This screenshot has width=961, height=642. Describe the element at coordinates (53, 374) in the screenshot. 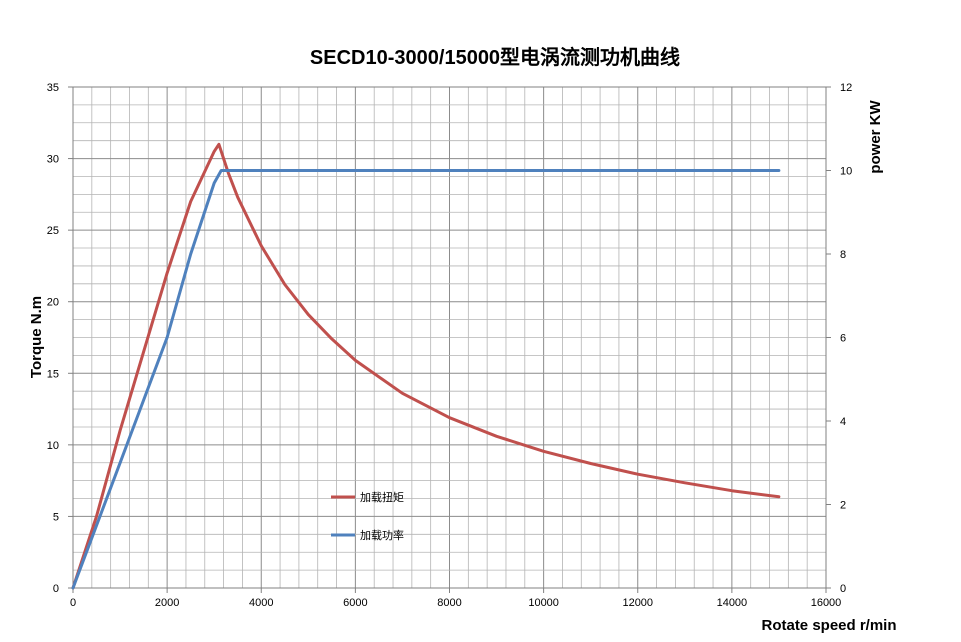

I see `y-left-tick-label: 15` at that location.